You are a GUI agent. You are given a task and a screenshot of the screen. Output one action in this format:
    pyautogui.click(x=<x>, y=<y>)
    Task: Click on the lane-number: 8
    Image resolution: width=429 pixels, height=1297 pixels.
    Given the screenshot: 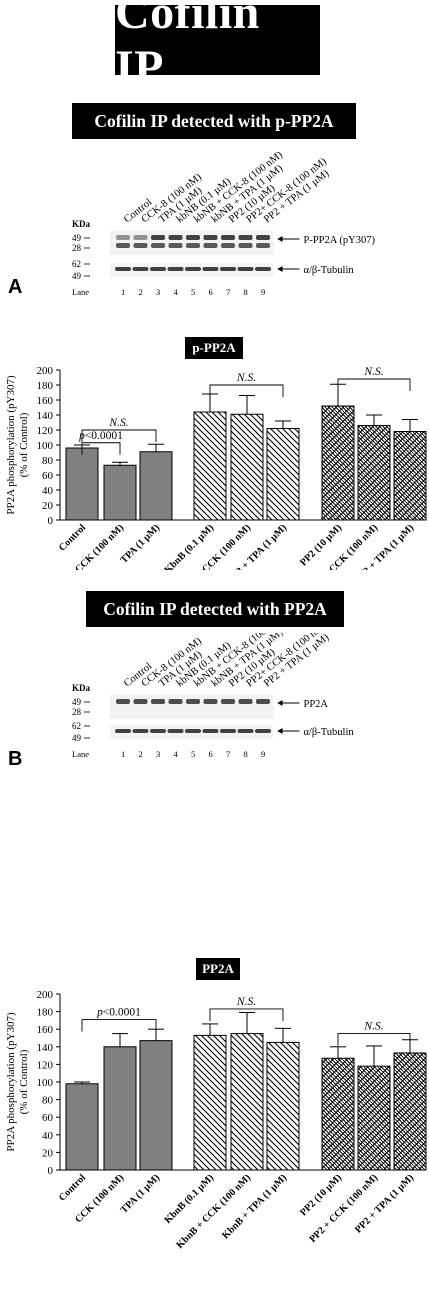 What is the action you would take?
    pyautogui.click(x=246, y=292)
    